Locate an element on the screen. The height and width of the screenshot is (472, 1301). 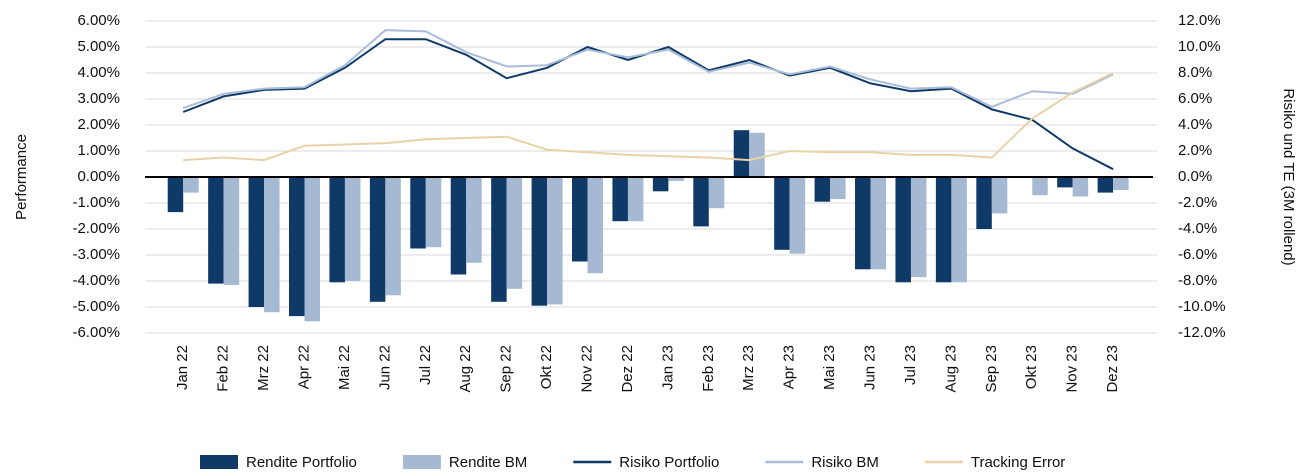
y2-tick-label: -4.0% is located at coordinates (1197, 228).